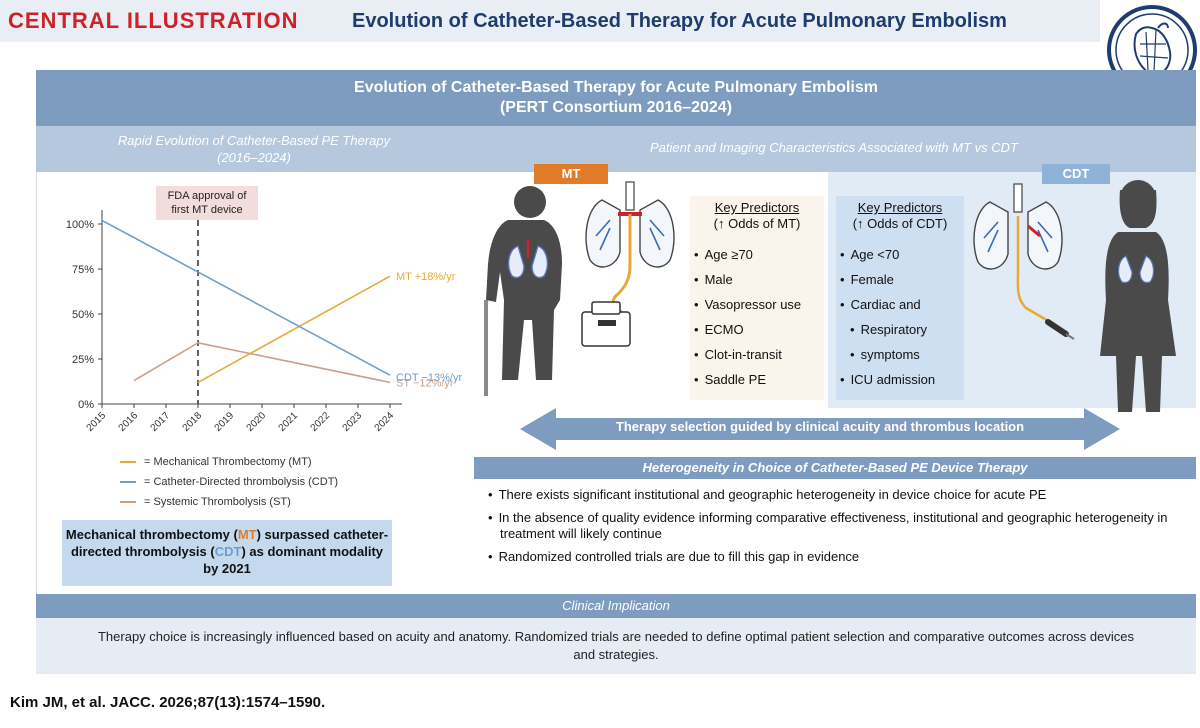 The height and width of the screenshot is (728, 1200). Describe the element at coordinates (289, 422) in the screenshot. I see `x-tick-label: 2021` at that location.